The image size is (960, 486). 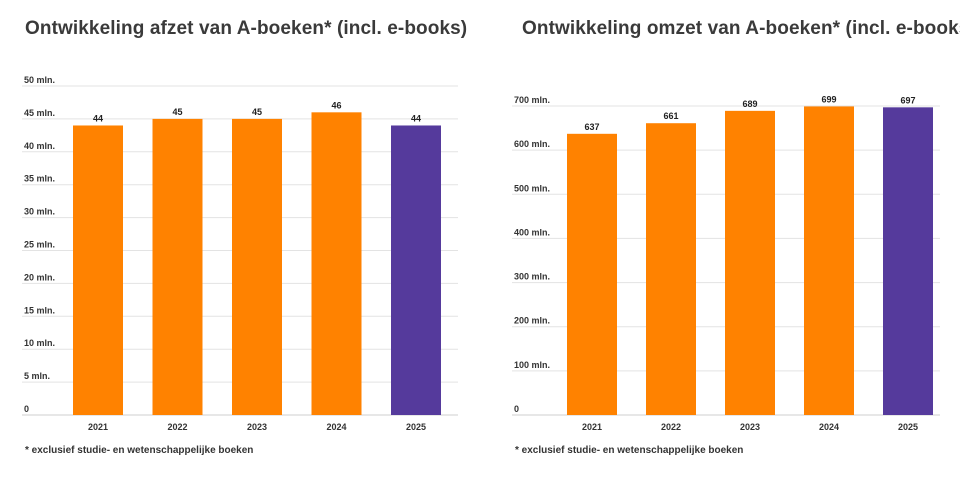 What do you see at coordinates (39, 113) in the screenshot?
I see `y-tick-label: 45 mln.` at bounding box center [39, 113].